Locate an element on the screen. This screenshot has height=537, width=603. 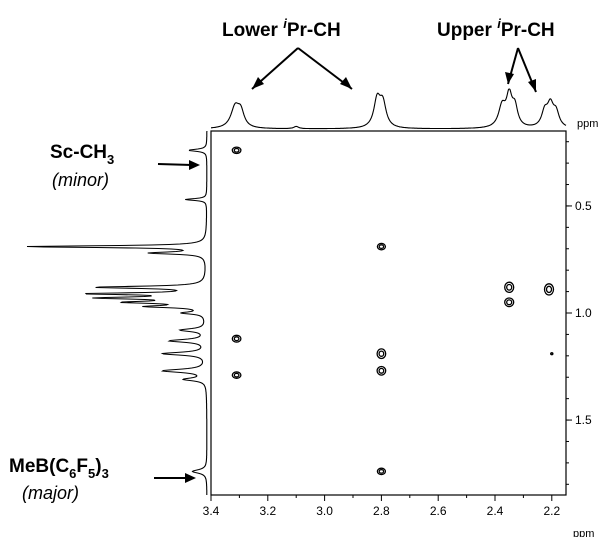
y-tick-label: 0.5 is located at coordinates (583, 206).